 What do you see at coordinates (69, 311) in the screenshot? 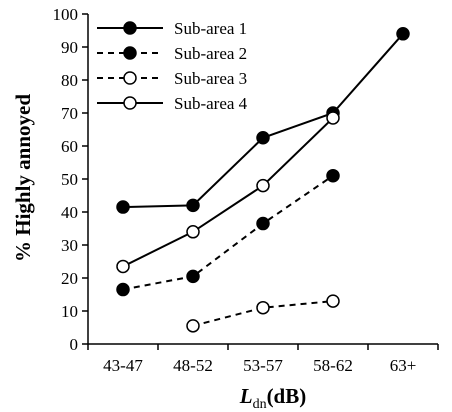
I see `y-tick-label: 10` at bounding box center [69, 311].